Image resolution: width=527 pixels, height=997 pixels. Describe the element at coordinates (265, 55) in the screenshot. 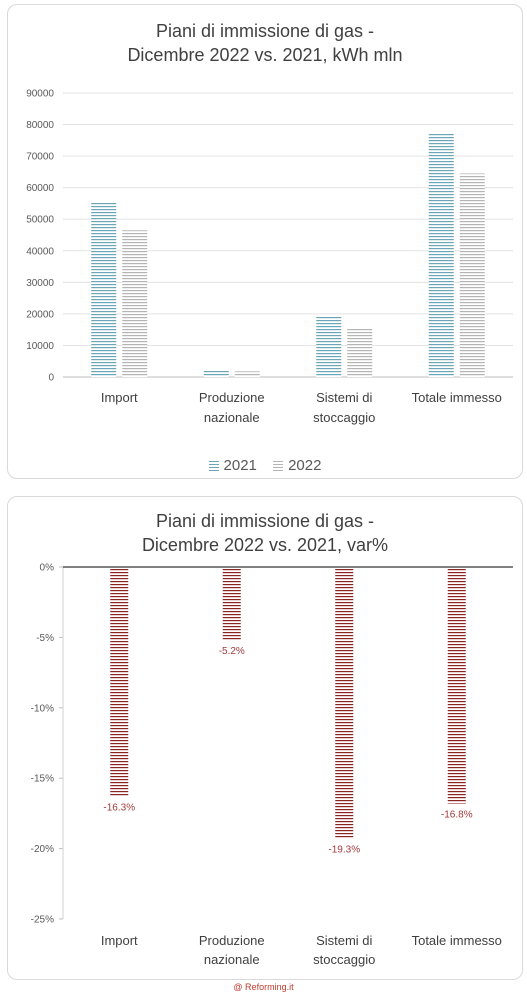

I see `chart-title-line: Dicembre 2022 vs. 2021, kWh mln` at that location.